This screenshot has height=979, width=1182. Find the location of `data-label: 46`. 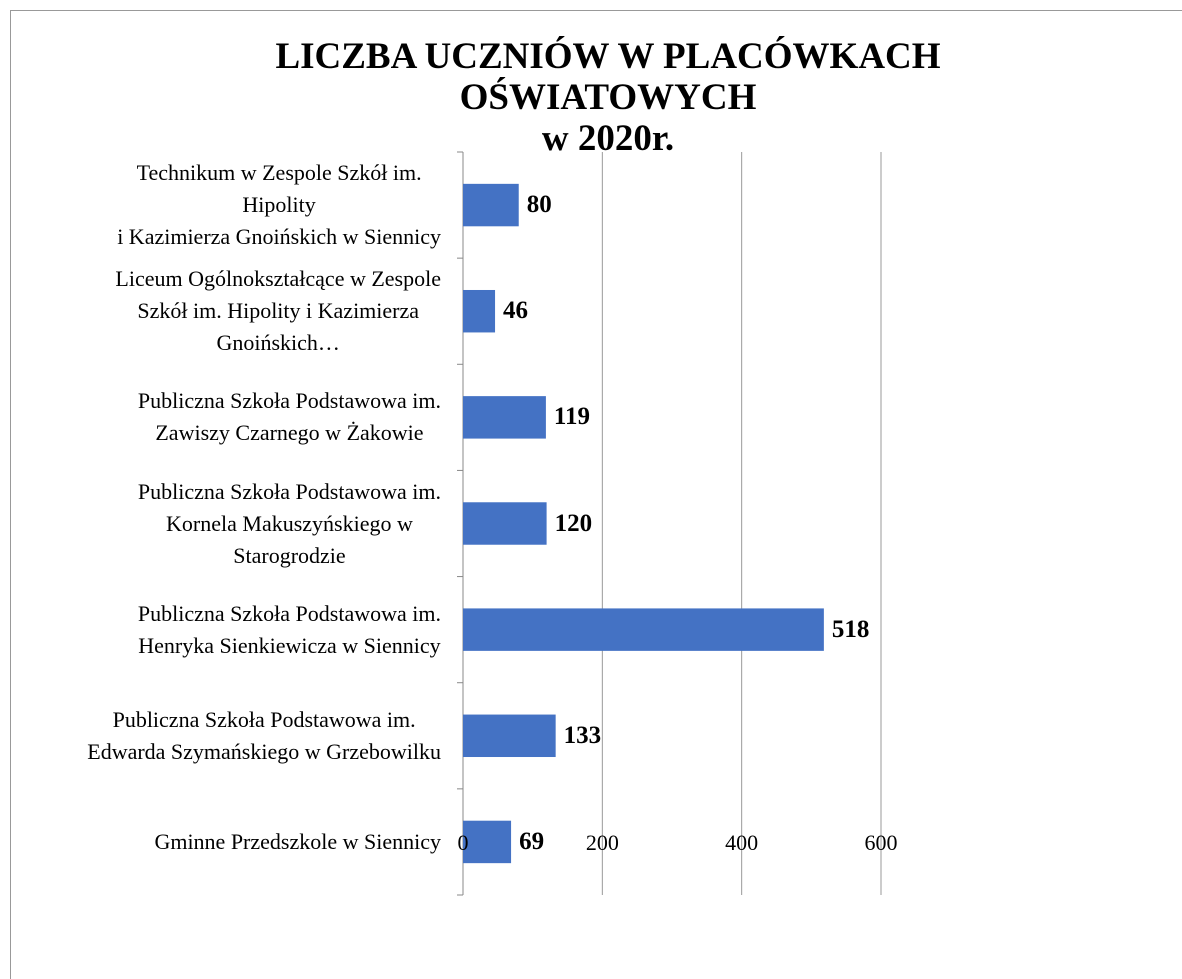

data-label: 46 is located at coordinates (516, 311).